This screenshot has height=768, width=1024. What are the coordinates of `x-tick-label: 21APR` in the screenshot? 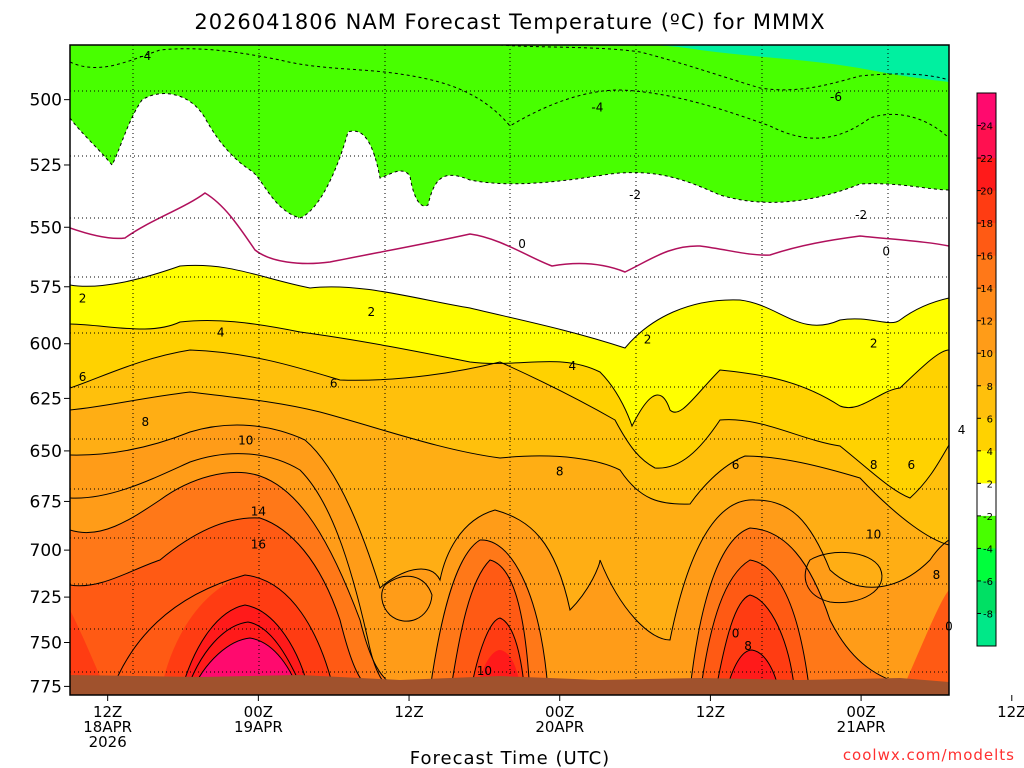 It's located at (861, 727).